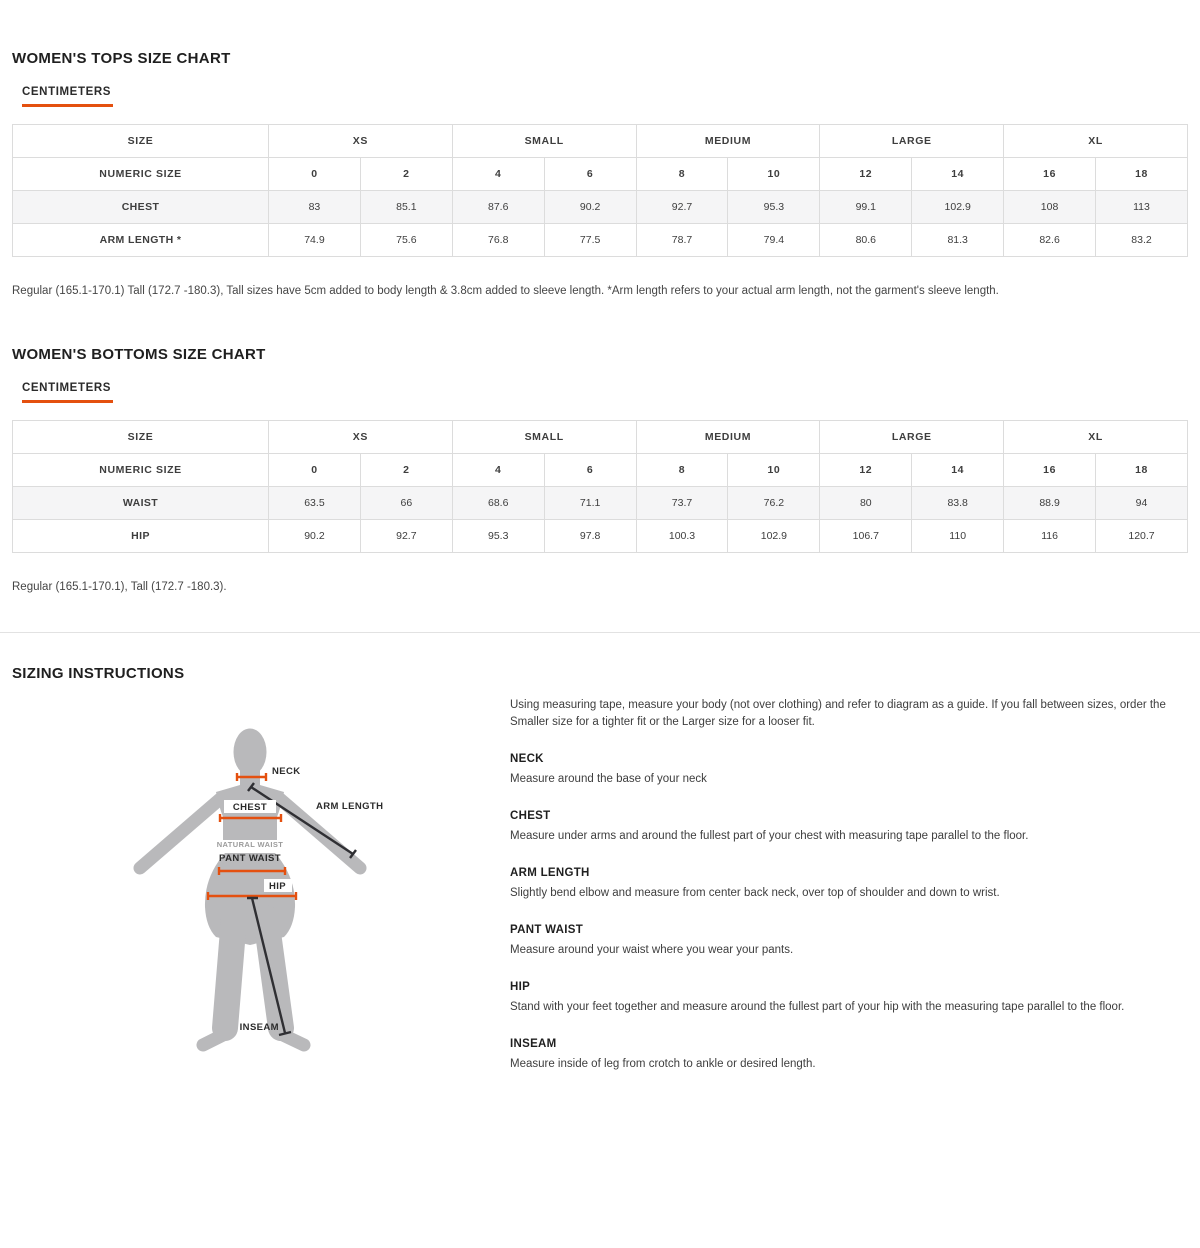 Image resolution: width=1200 pixels, height=1248 pixels. I want to click on section-divider, so click(600, 632).